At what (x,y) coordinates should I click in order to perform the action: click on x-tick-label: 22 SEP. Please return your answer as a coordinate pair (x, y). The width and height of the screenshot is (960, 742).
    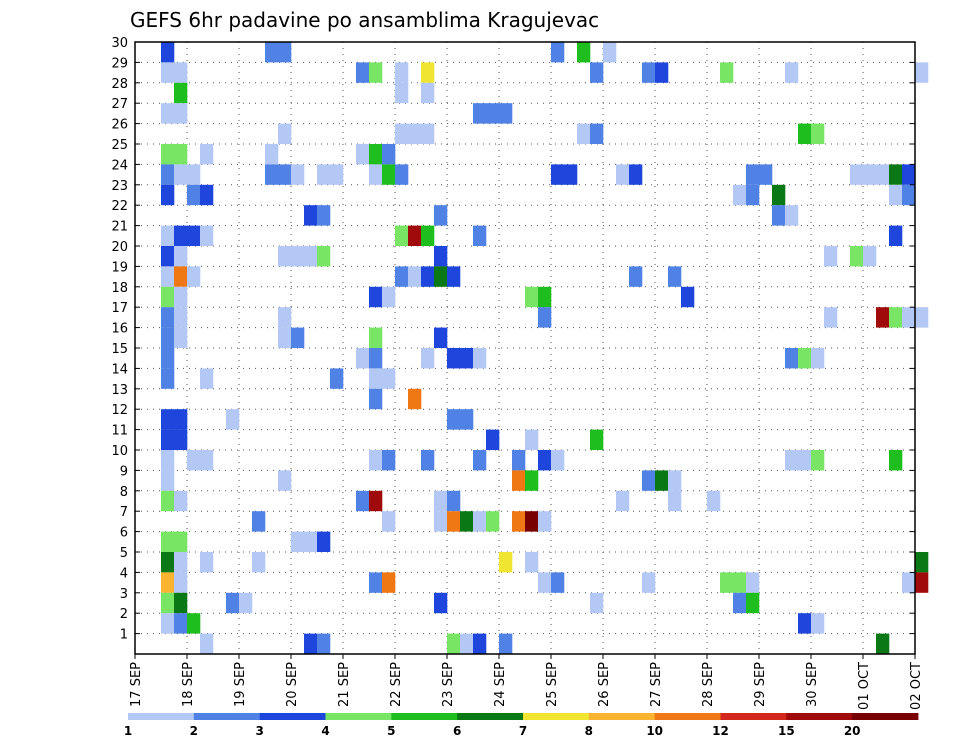
    Looking at the image, I should click on (396, 684).